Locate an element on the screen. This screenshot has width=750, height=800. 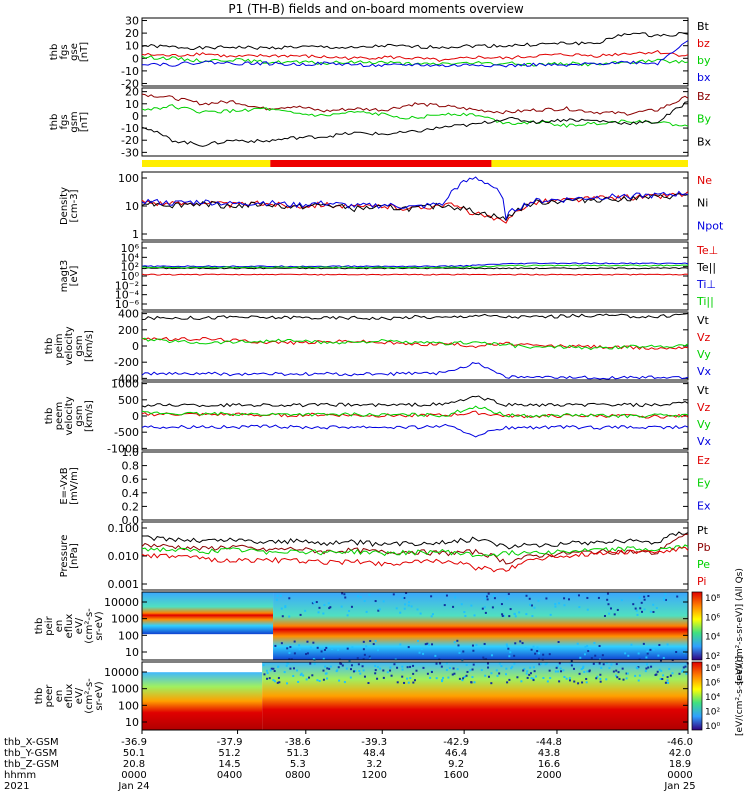
series-line-bz is located at coordinates (415, 55).